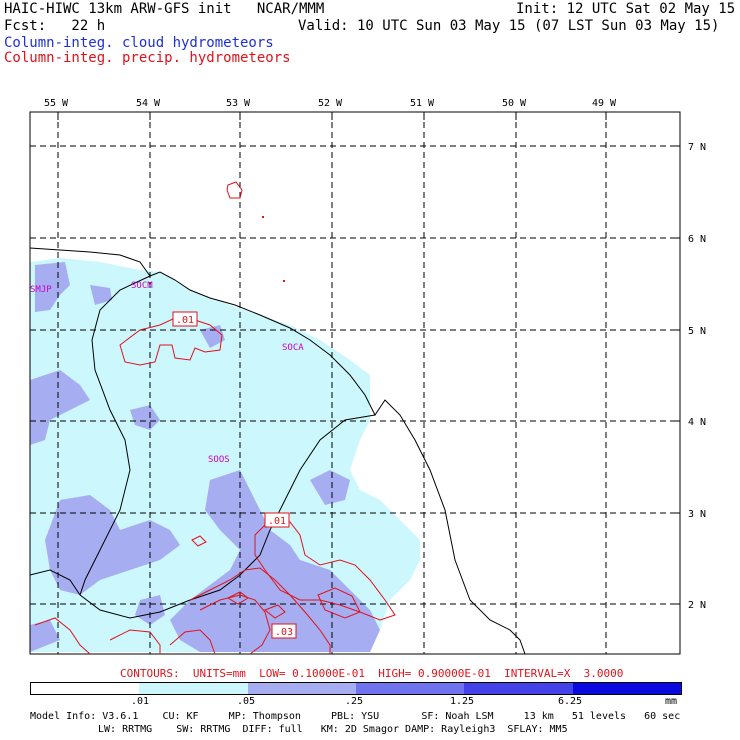  I want to click on colorbar-tick: .05, so click(246, 701).